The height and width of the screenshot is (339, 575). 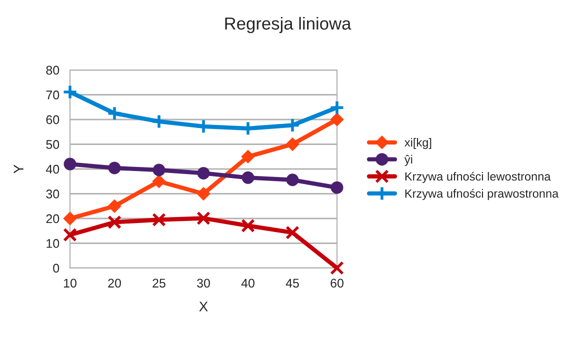 I want to click on y-tick-label: 0, so click(x=56, y=268).